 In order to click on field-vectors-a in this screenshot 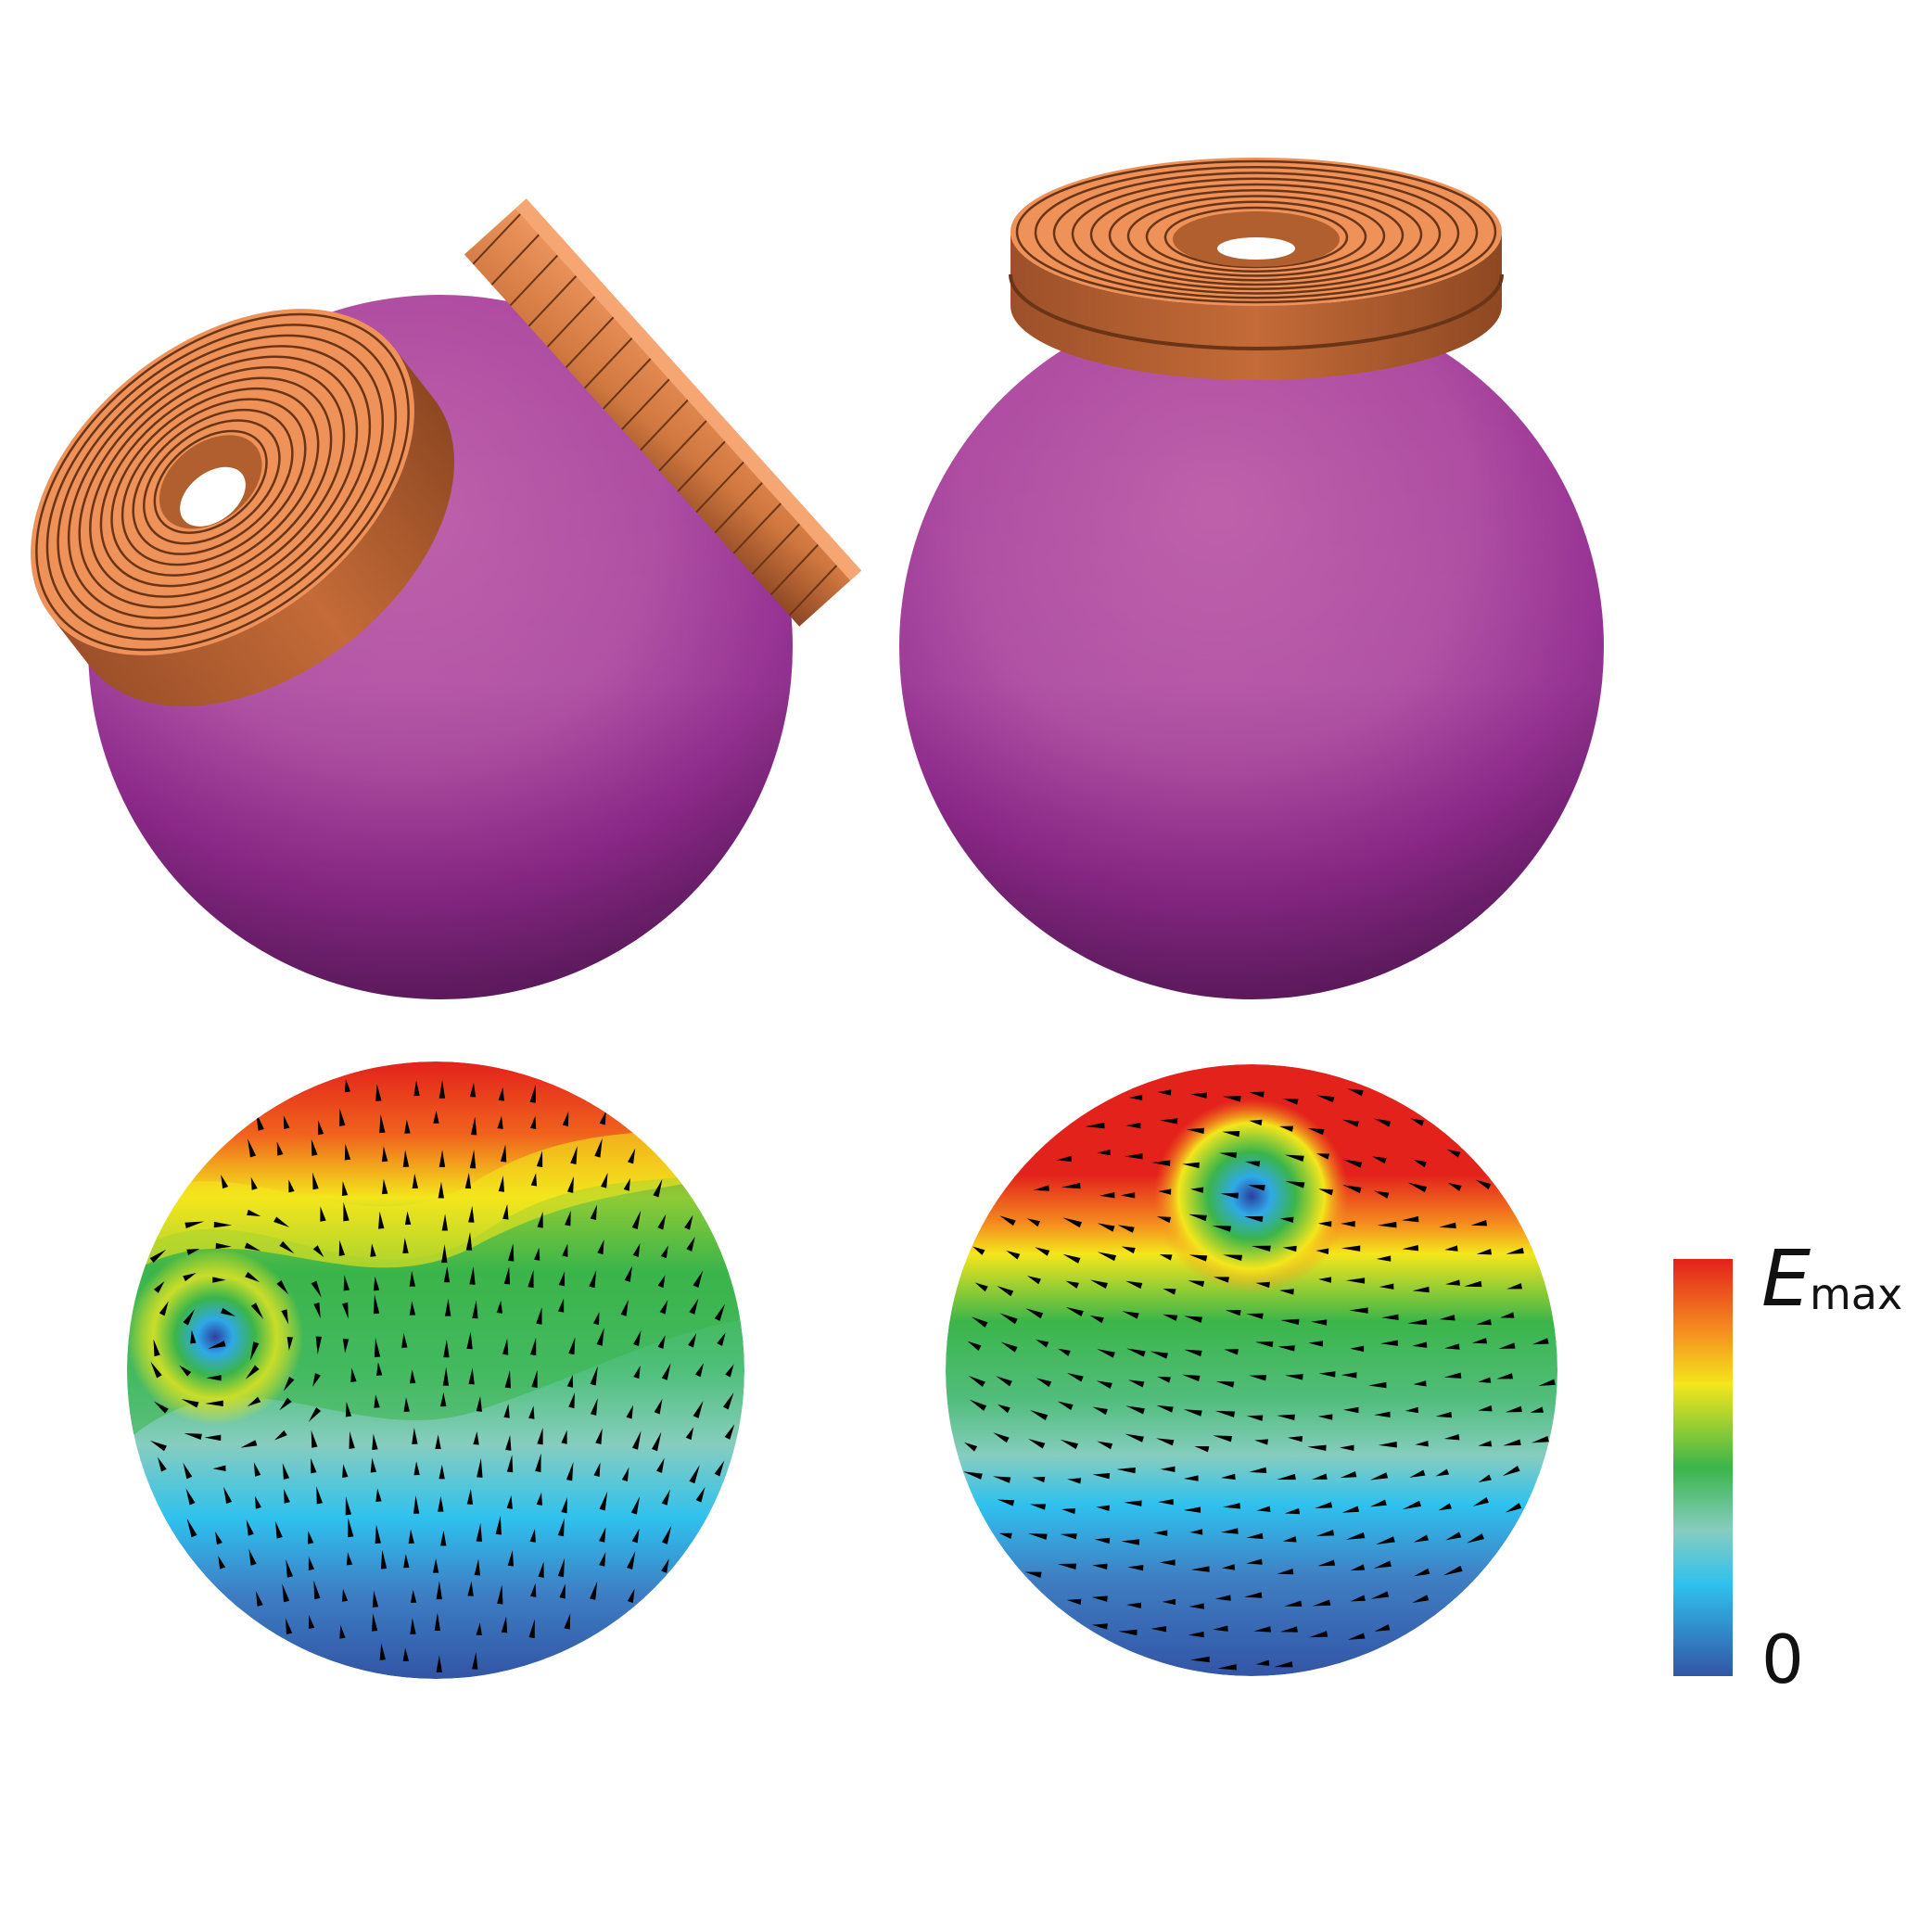, I will do `click(442, 1375)`.